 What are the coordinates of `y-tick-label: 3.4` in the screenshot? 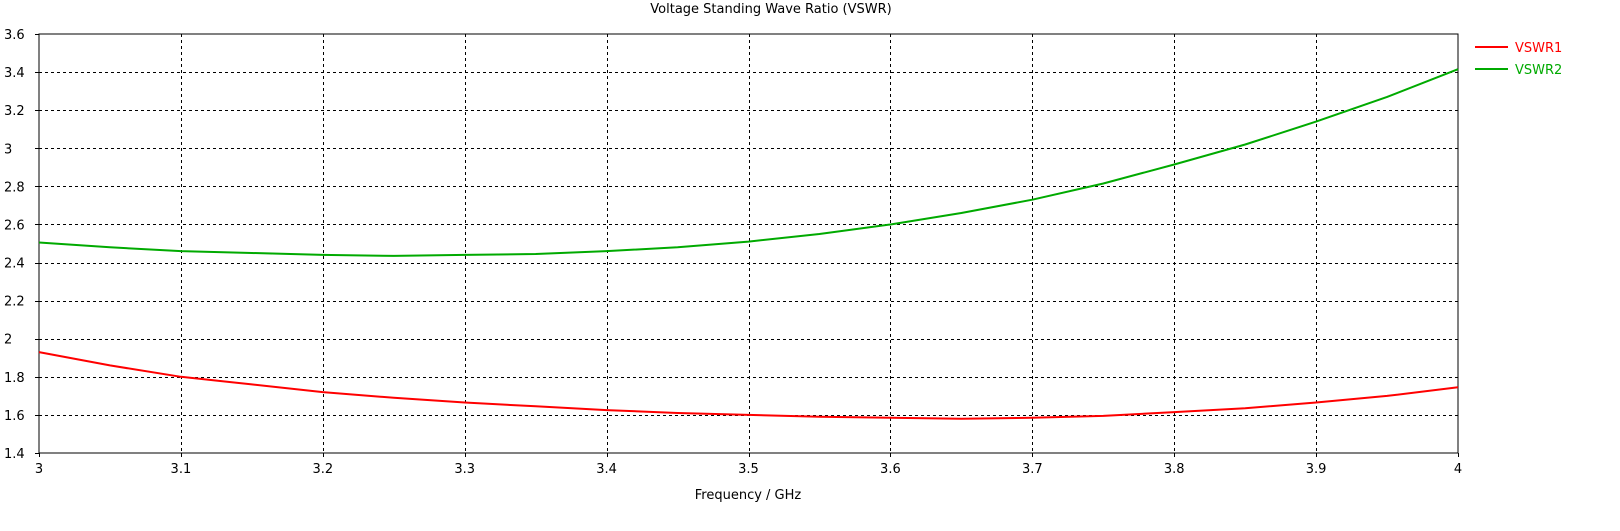 It's located at (14, 73).